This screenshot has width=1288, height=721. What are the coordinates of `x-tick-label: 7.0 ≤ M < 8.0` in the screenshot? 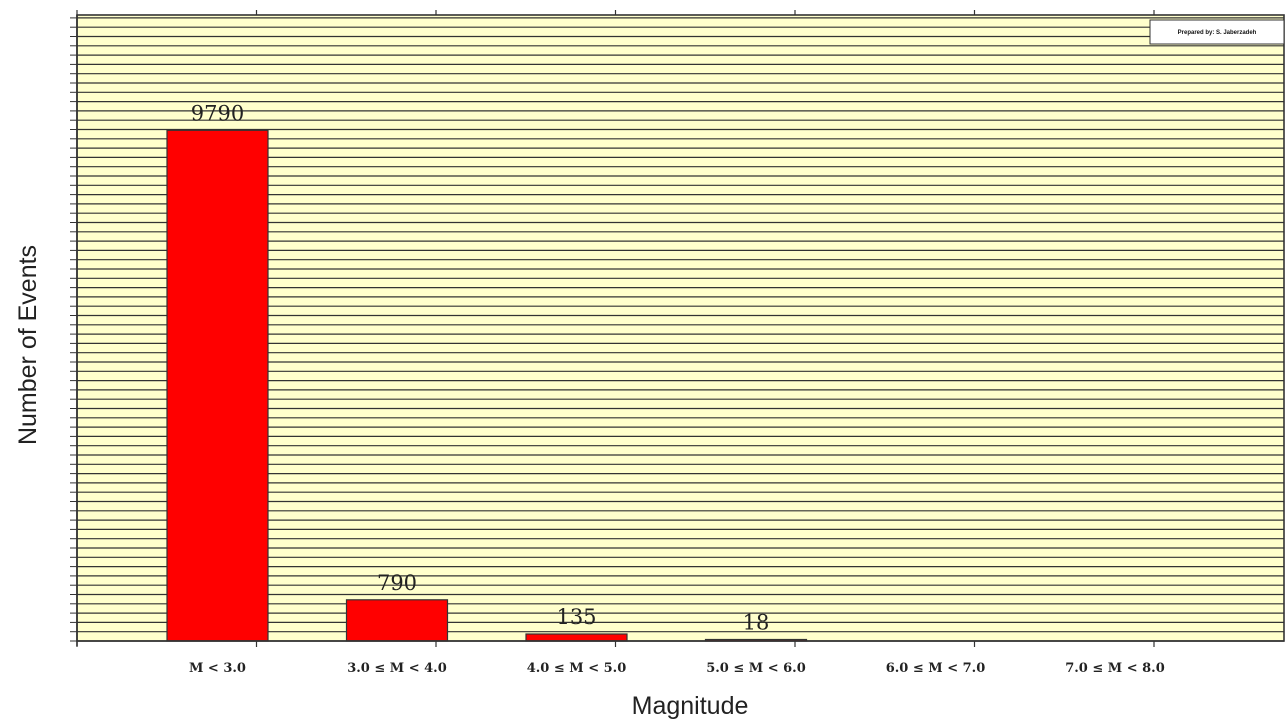 It's located at (1115, 668).